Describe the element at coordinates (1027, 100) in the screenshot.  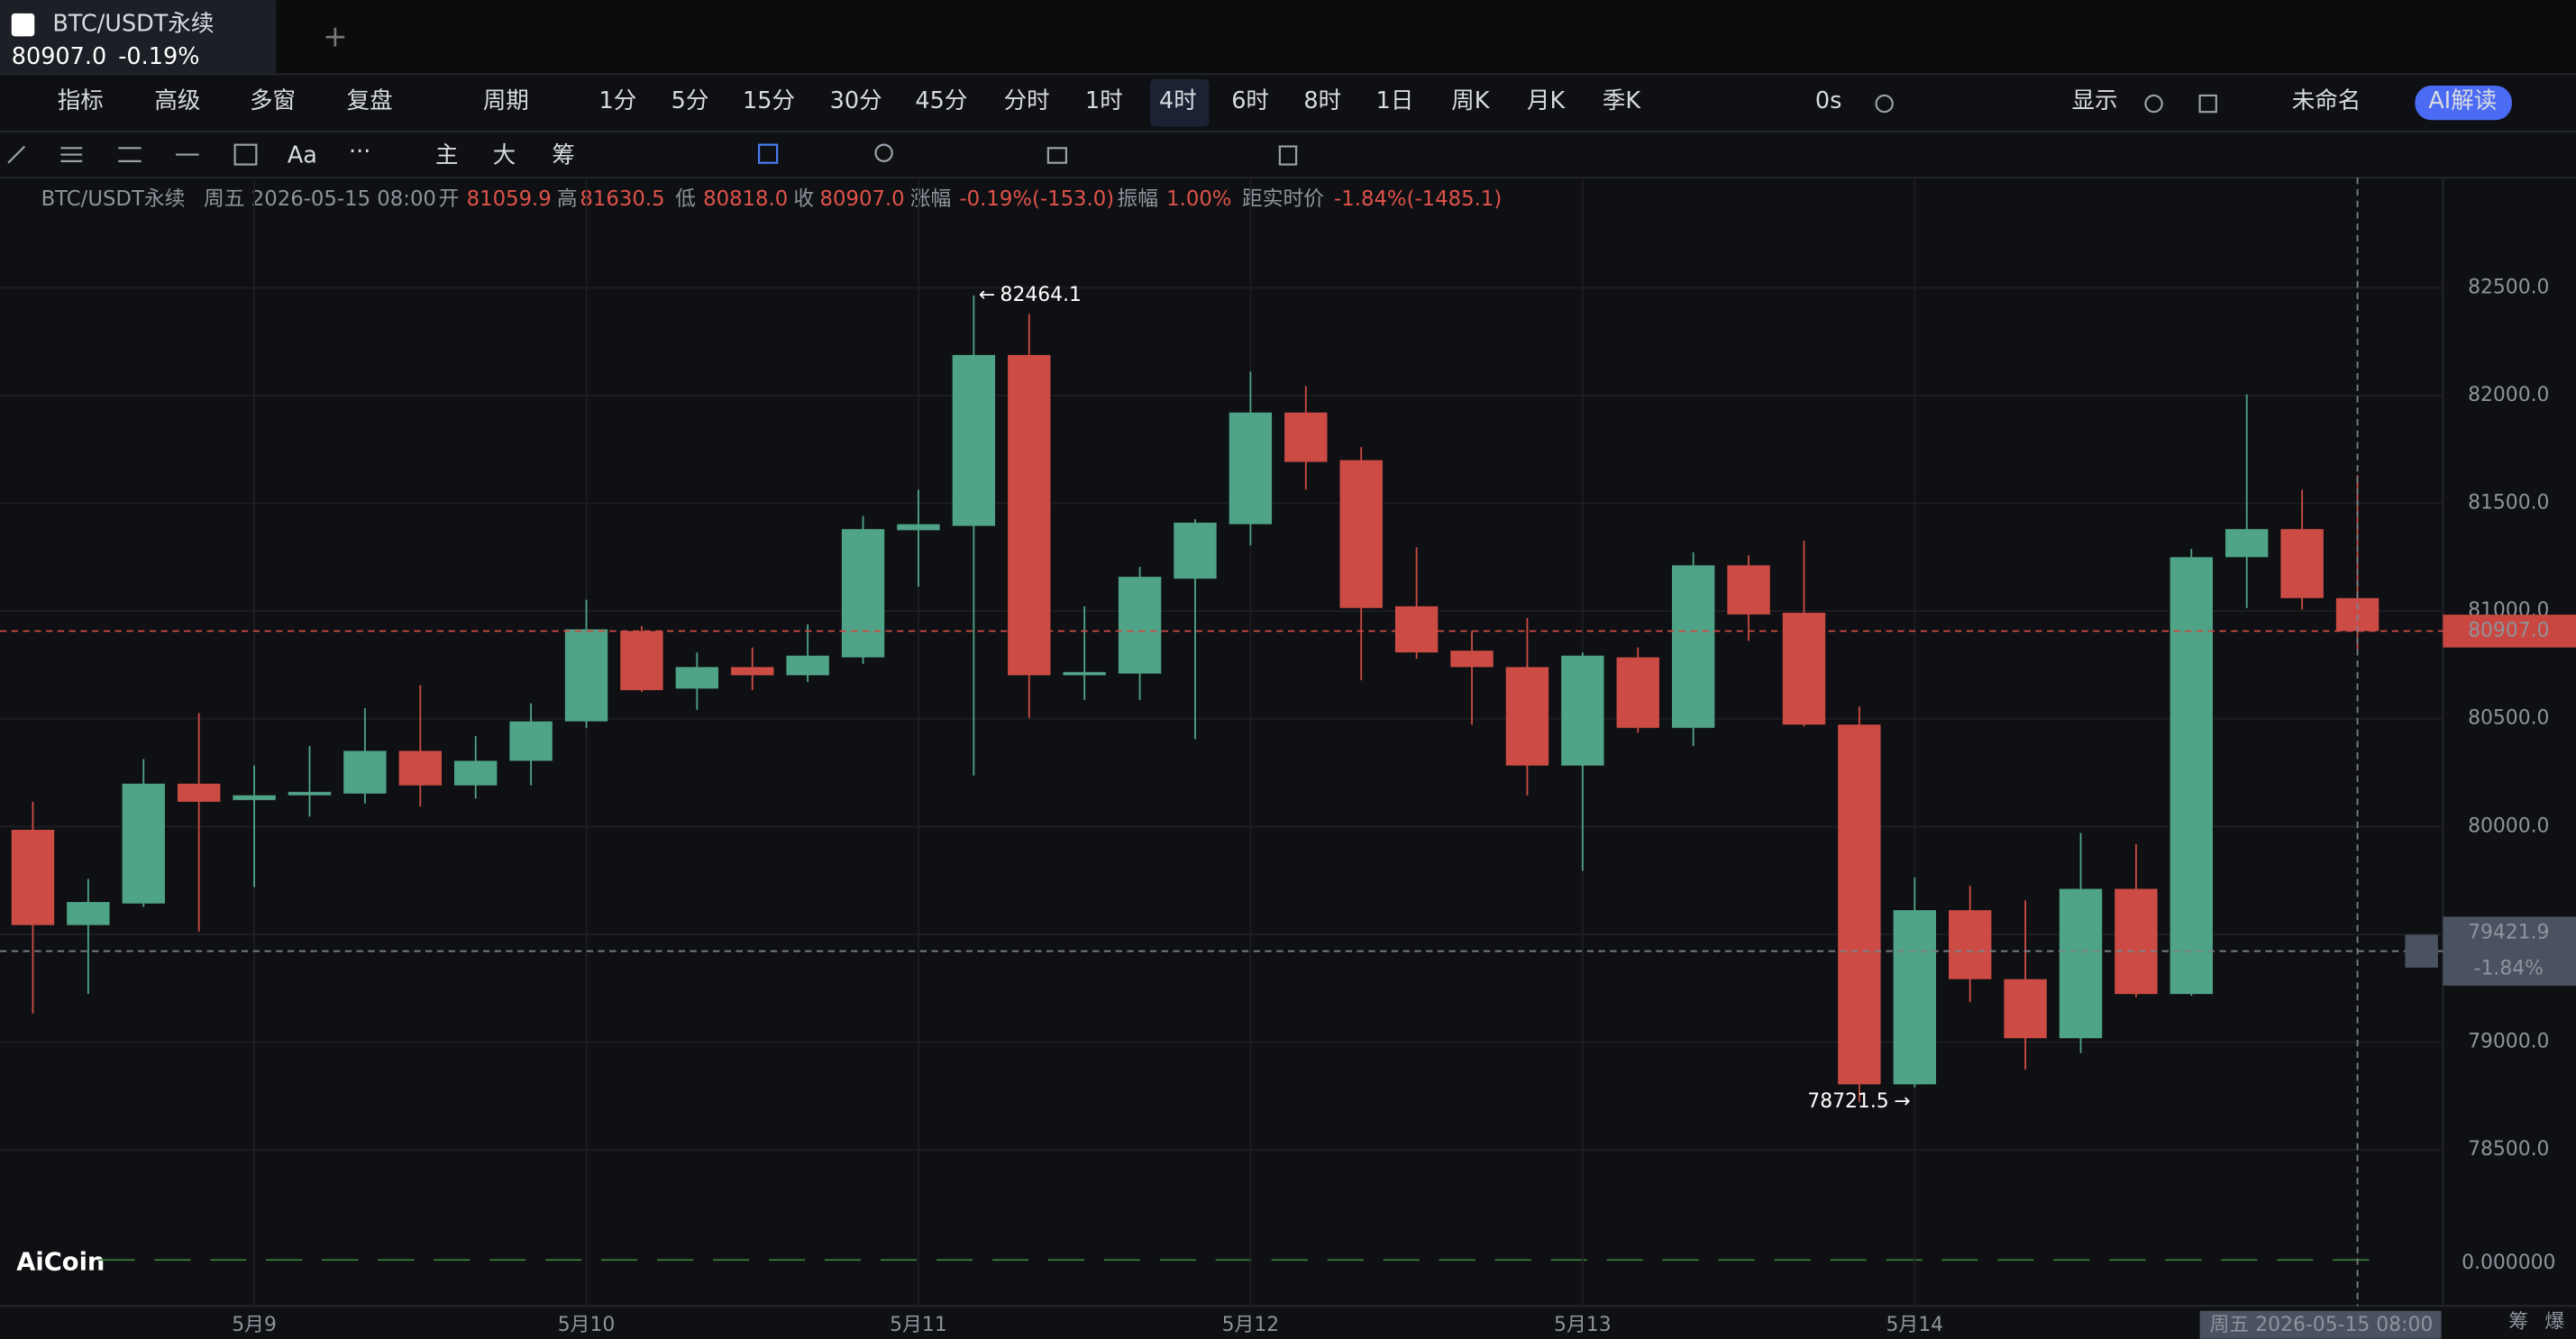
I see `interval-button: 分时` at that location.